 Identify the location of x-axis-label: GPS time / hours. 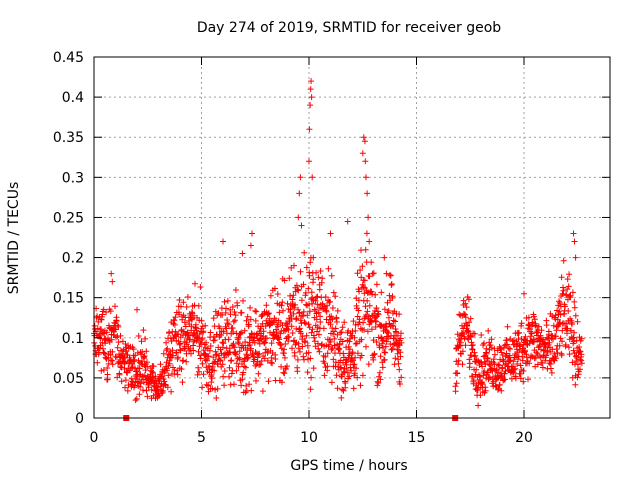
(348, 466).